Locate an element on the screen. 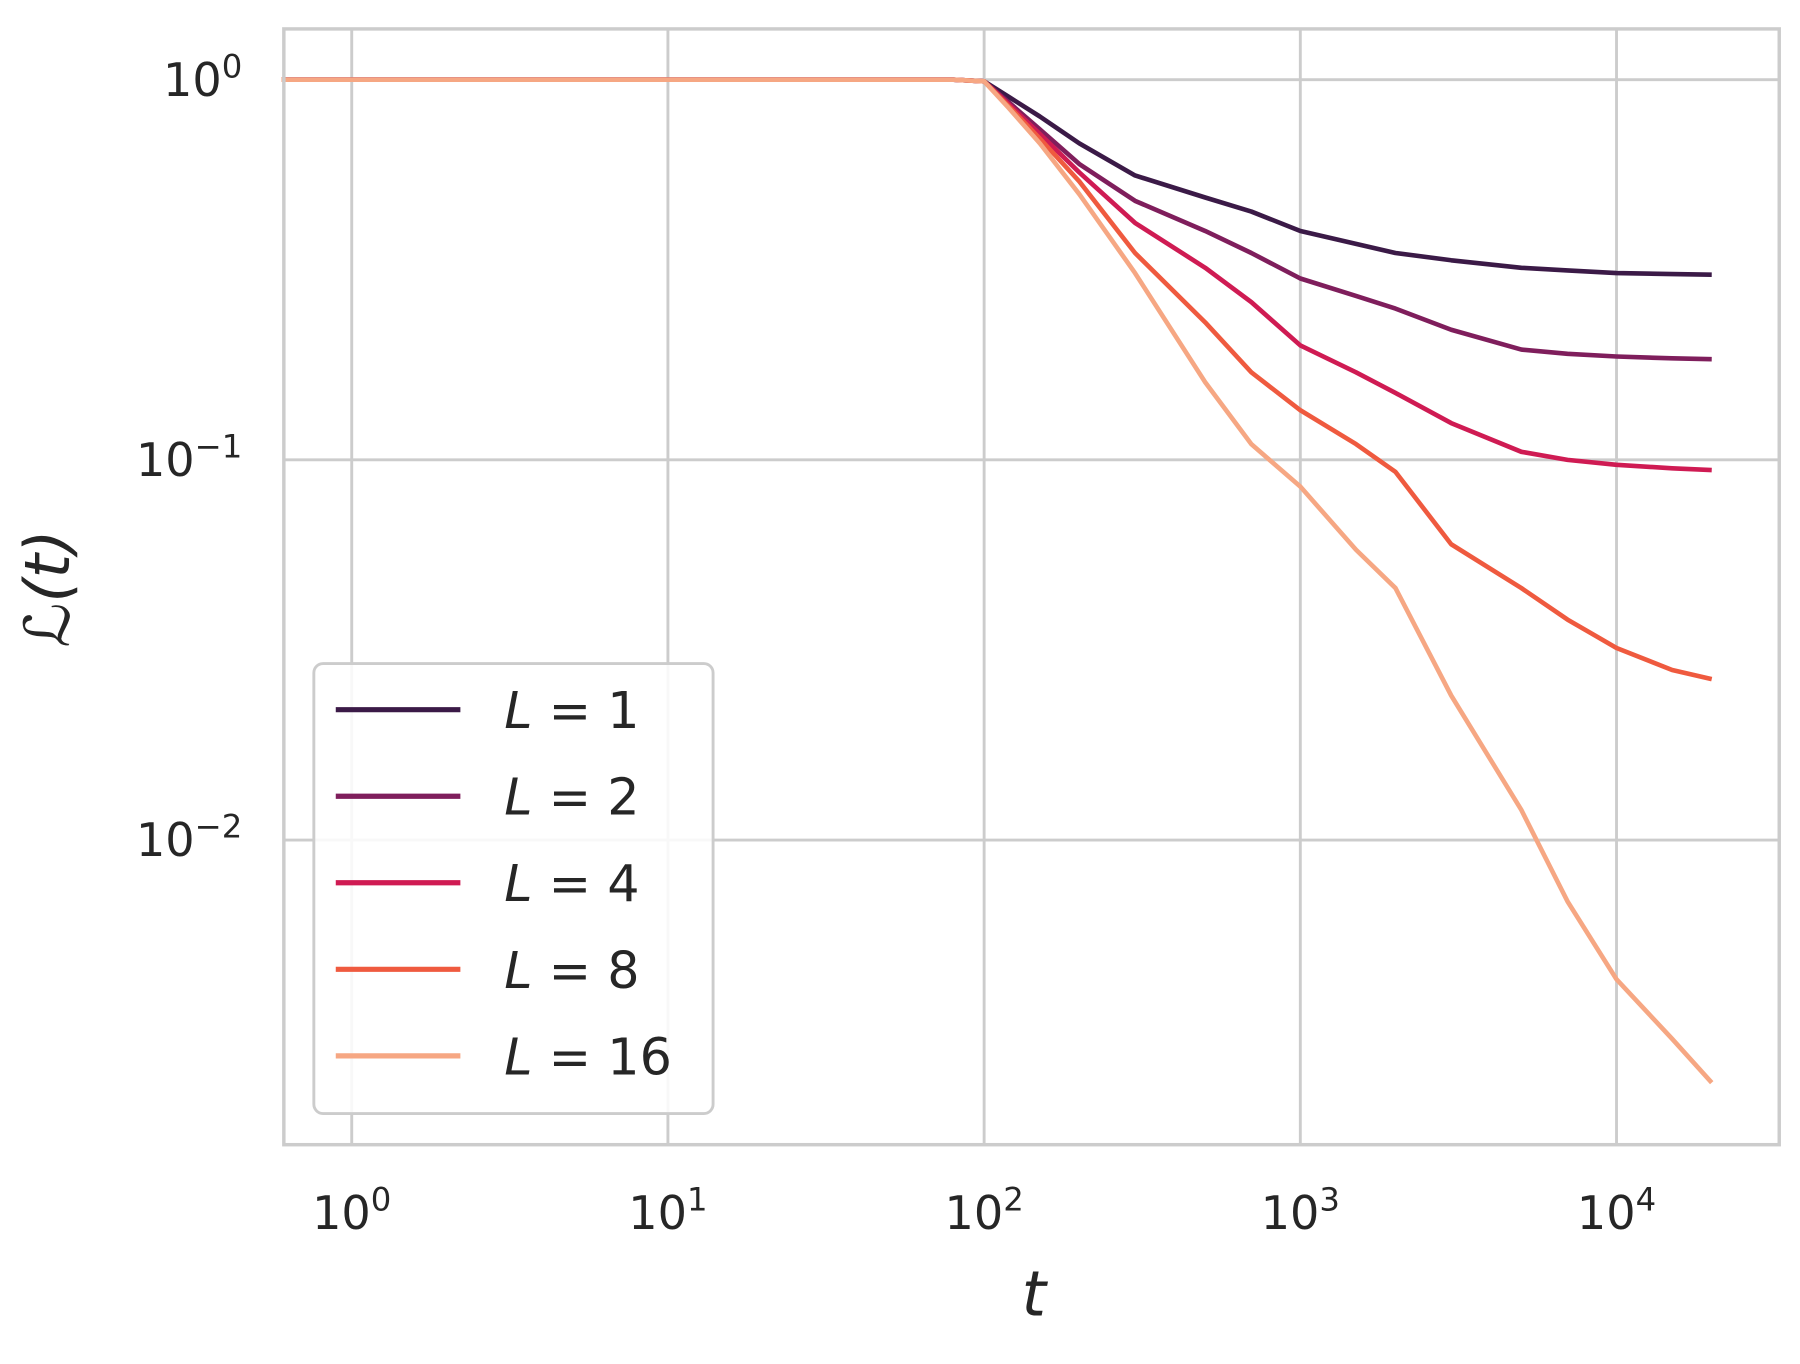  series-line-L1 is located at coordinates (996, 177).